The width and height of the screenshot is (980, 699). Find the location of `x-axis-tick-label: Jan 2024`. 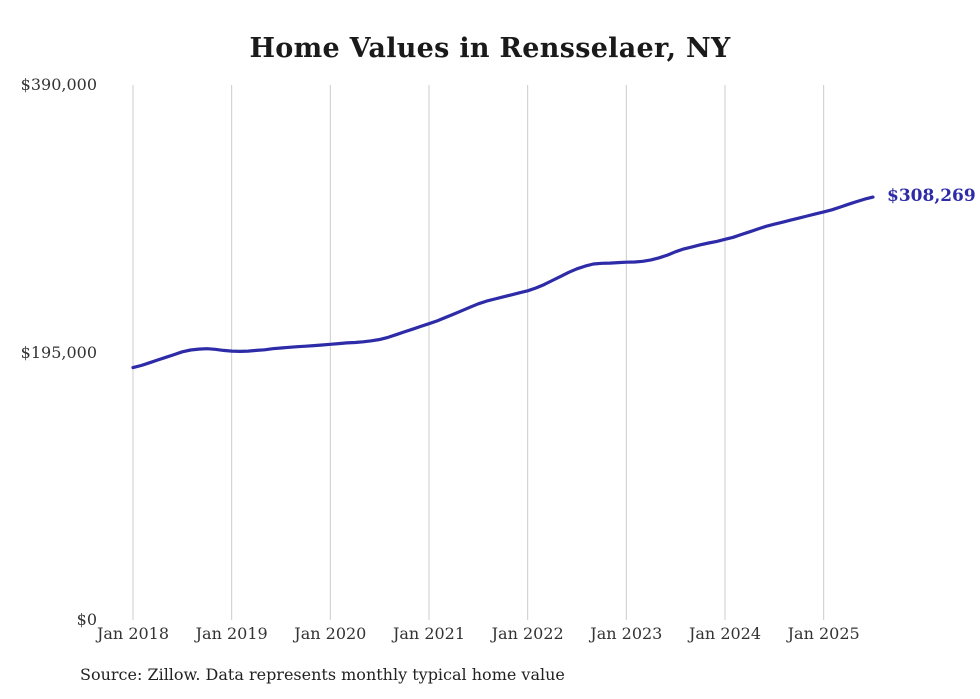

x-axis-tick-label: Jan 2024 is located at coordinates (725, 633).